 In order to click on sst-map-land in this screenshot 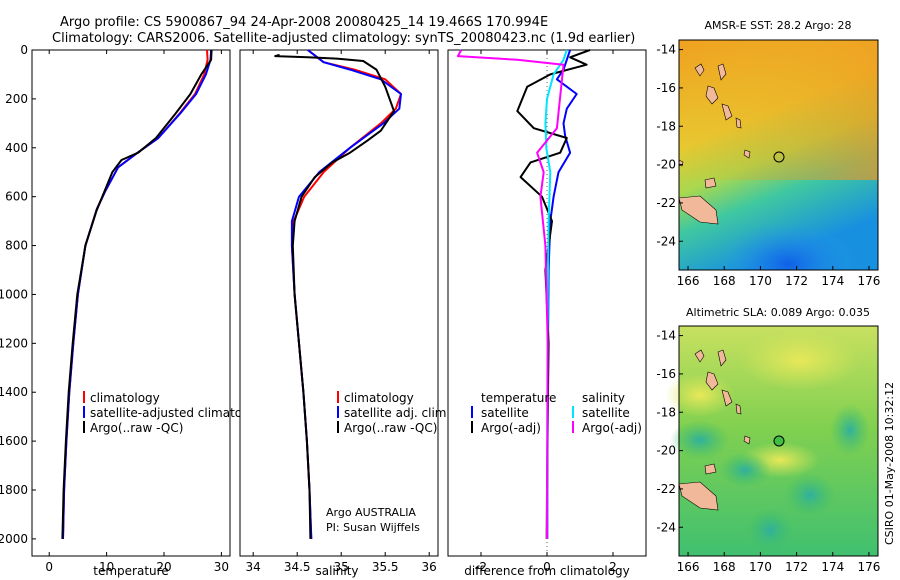, I will do `click(714, 144)`.